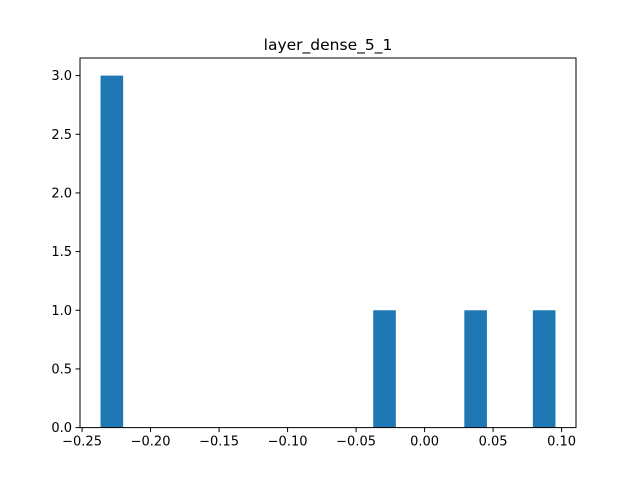  Describe the element at coordinates (493, 442) in the screenshot. I see `x-tick-label-7: 0.05` at that location.